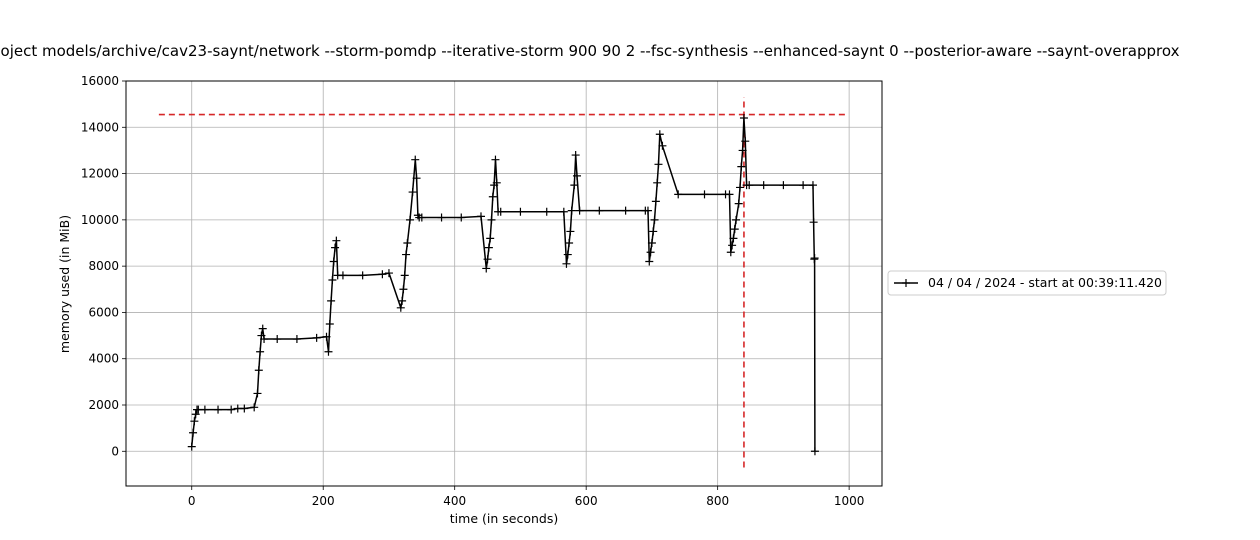 This screenshot has height=540, width=1260. Describe the element at coordinates (849, 501) in the screenshot. I see `x-tick-label: 1000` at that location.